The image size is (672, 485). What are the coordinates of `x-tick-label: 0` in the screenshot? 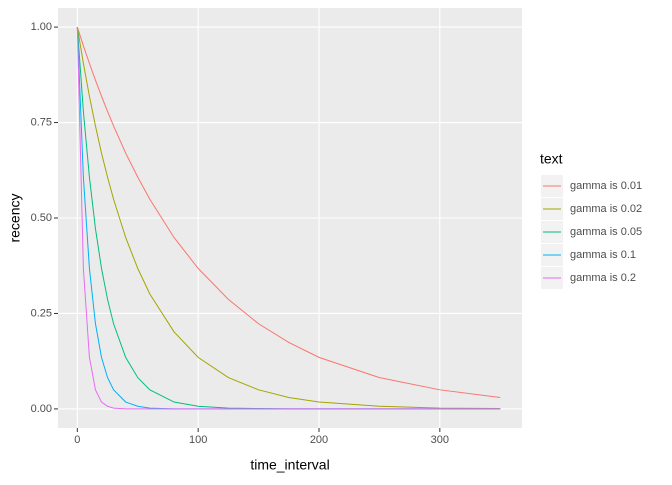 It's located at (77, 440).